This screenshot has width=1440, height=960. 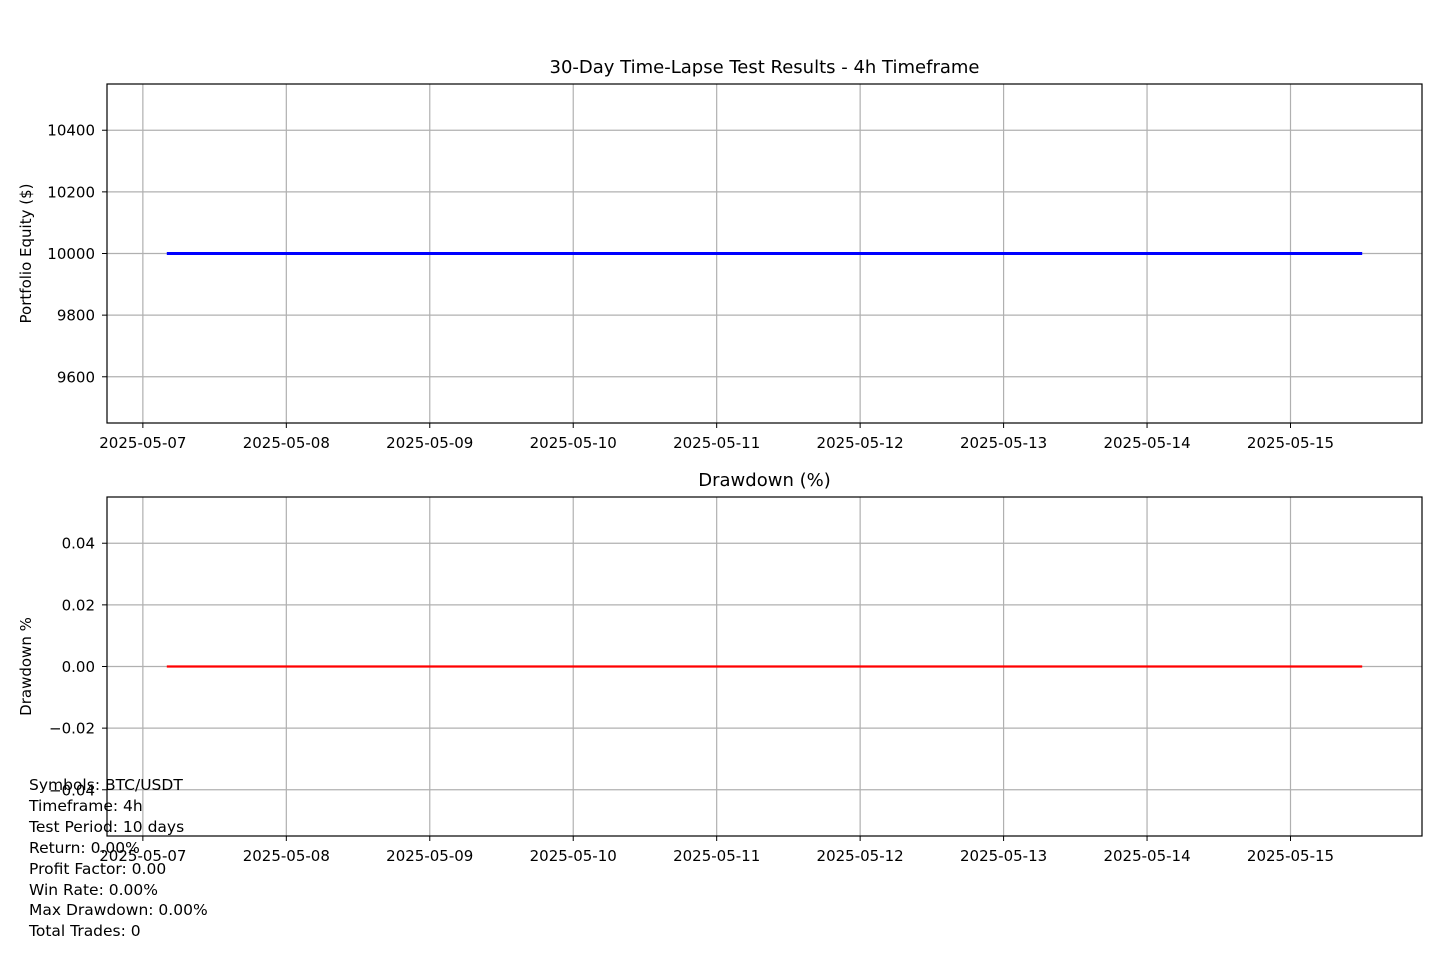 What do you see at coordinates (84, 847) in the screenshot?
I see `stats-return: Return: 0.00%` at bounding box center [84, 847].